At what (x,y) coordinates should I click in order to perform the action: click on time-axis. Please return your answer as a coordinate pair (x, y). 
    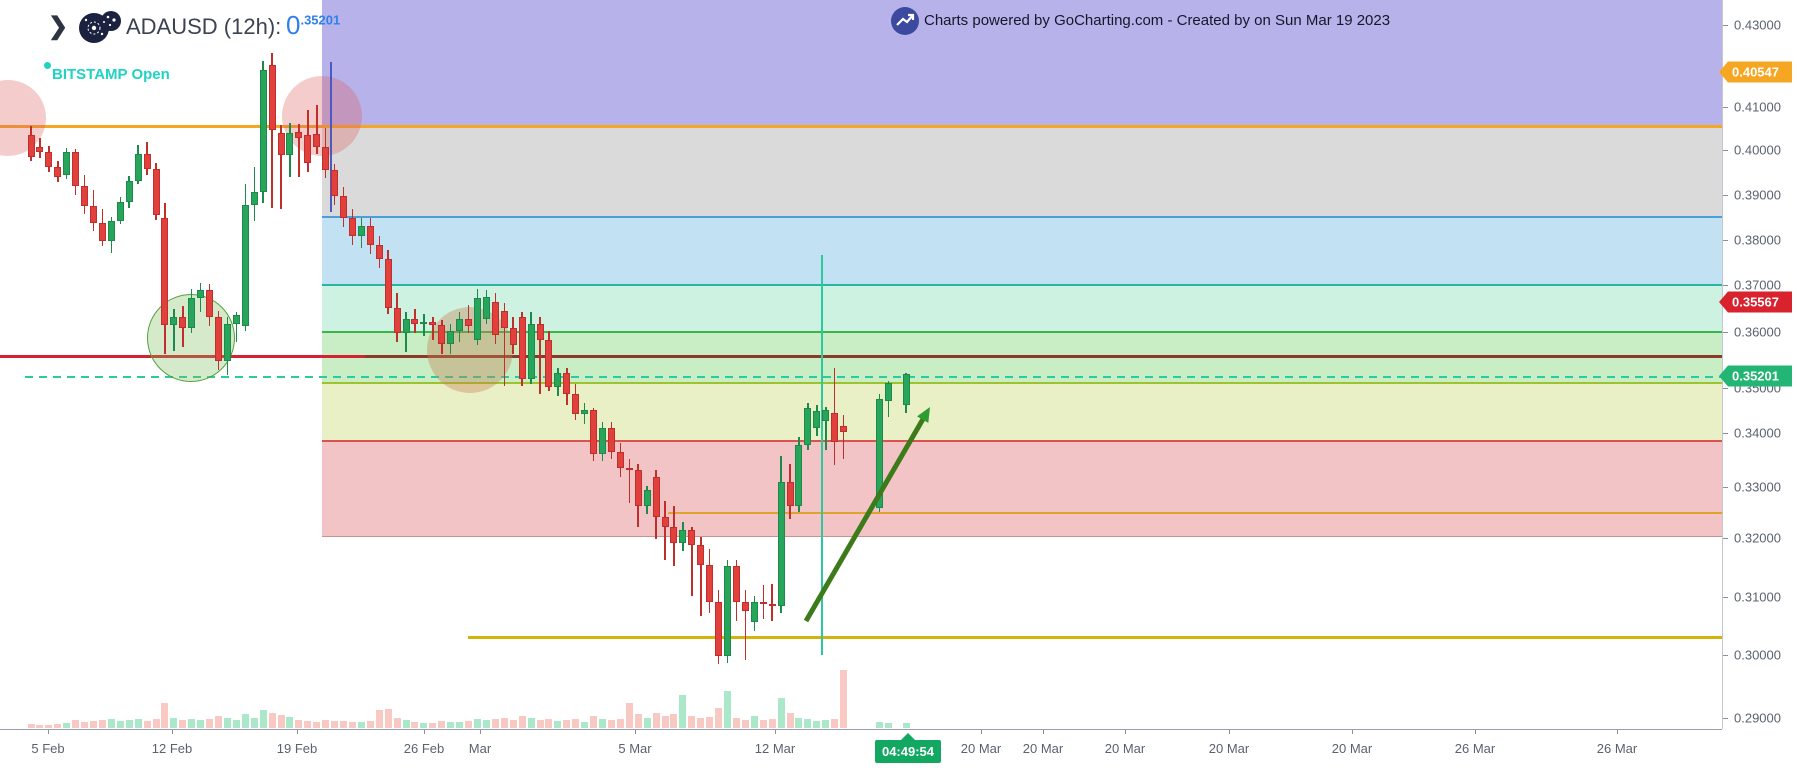
    Looking at the image, I should click on (861, 750).